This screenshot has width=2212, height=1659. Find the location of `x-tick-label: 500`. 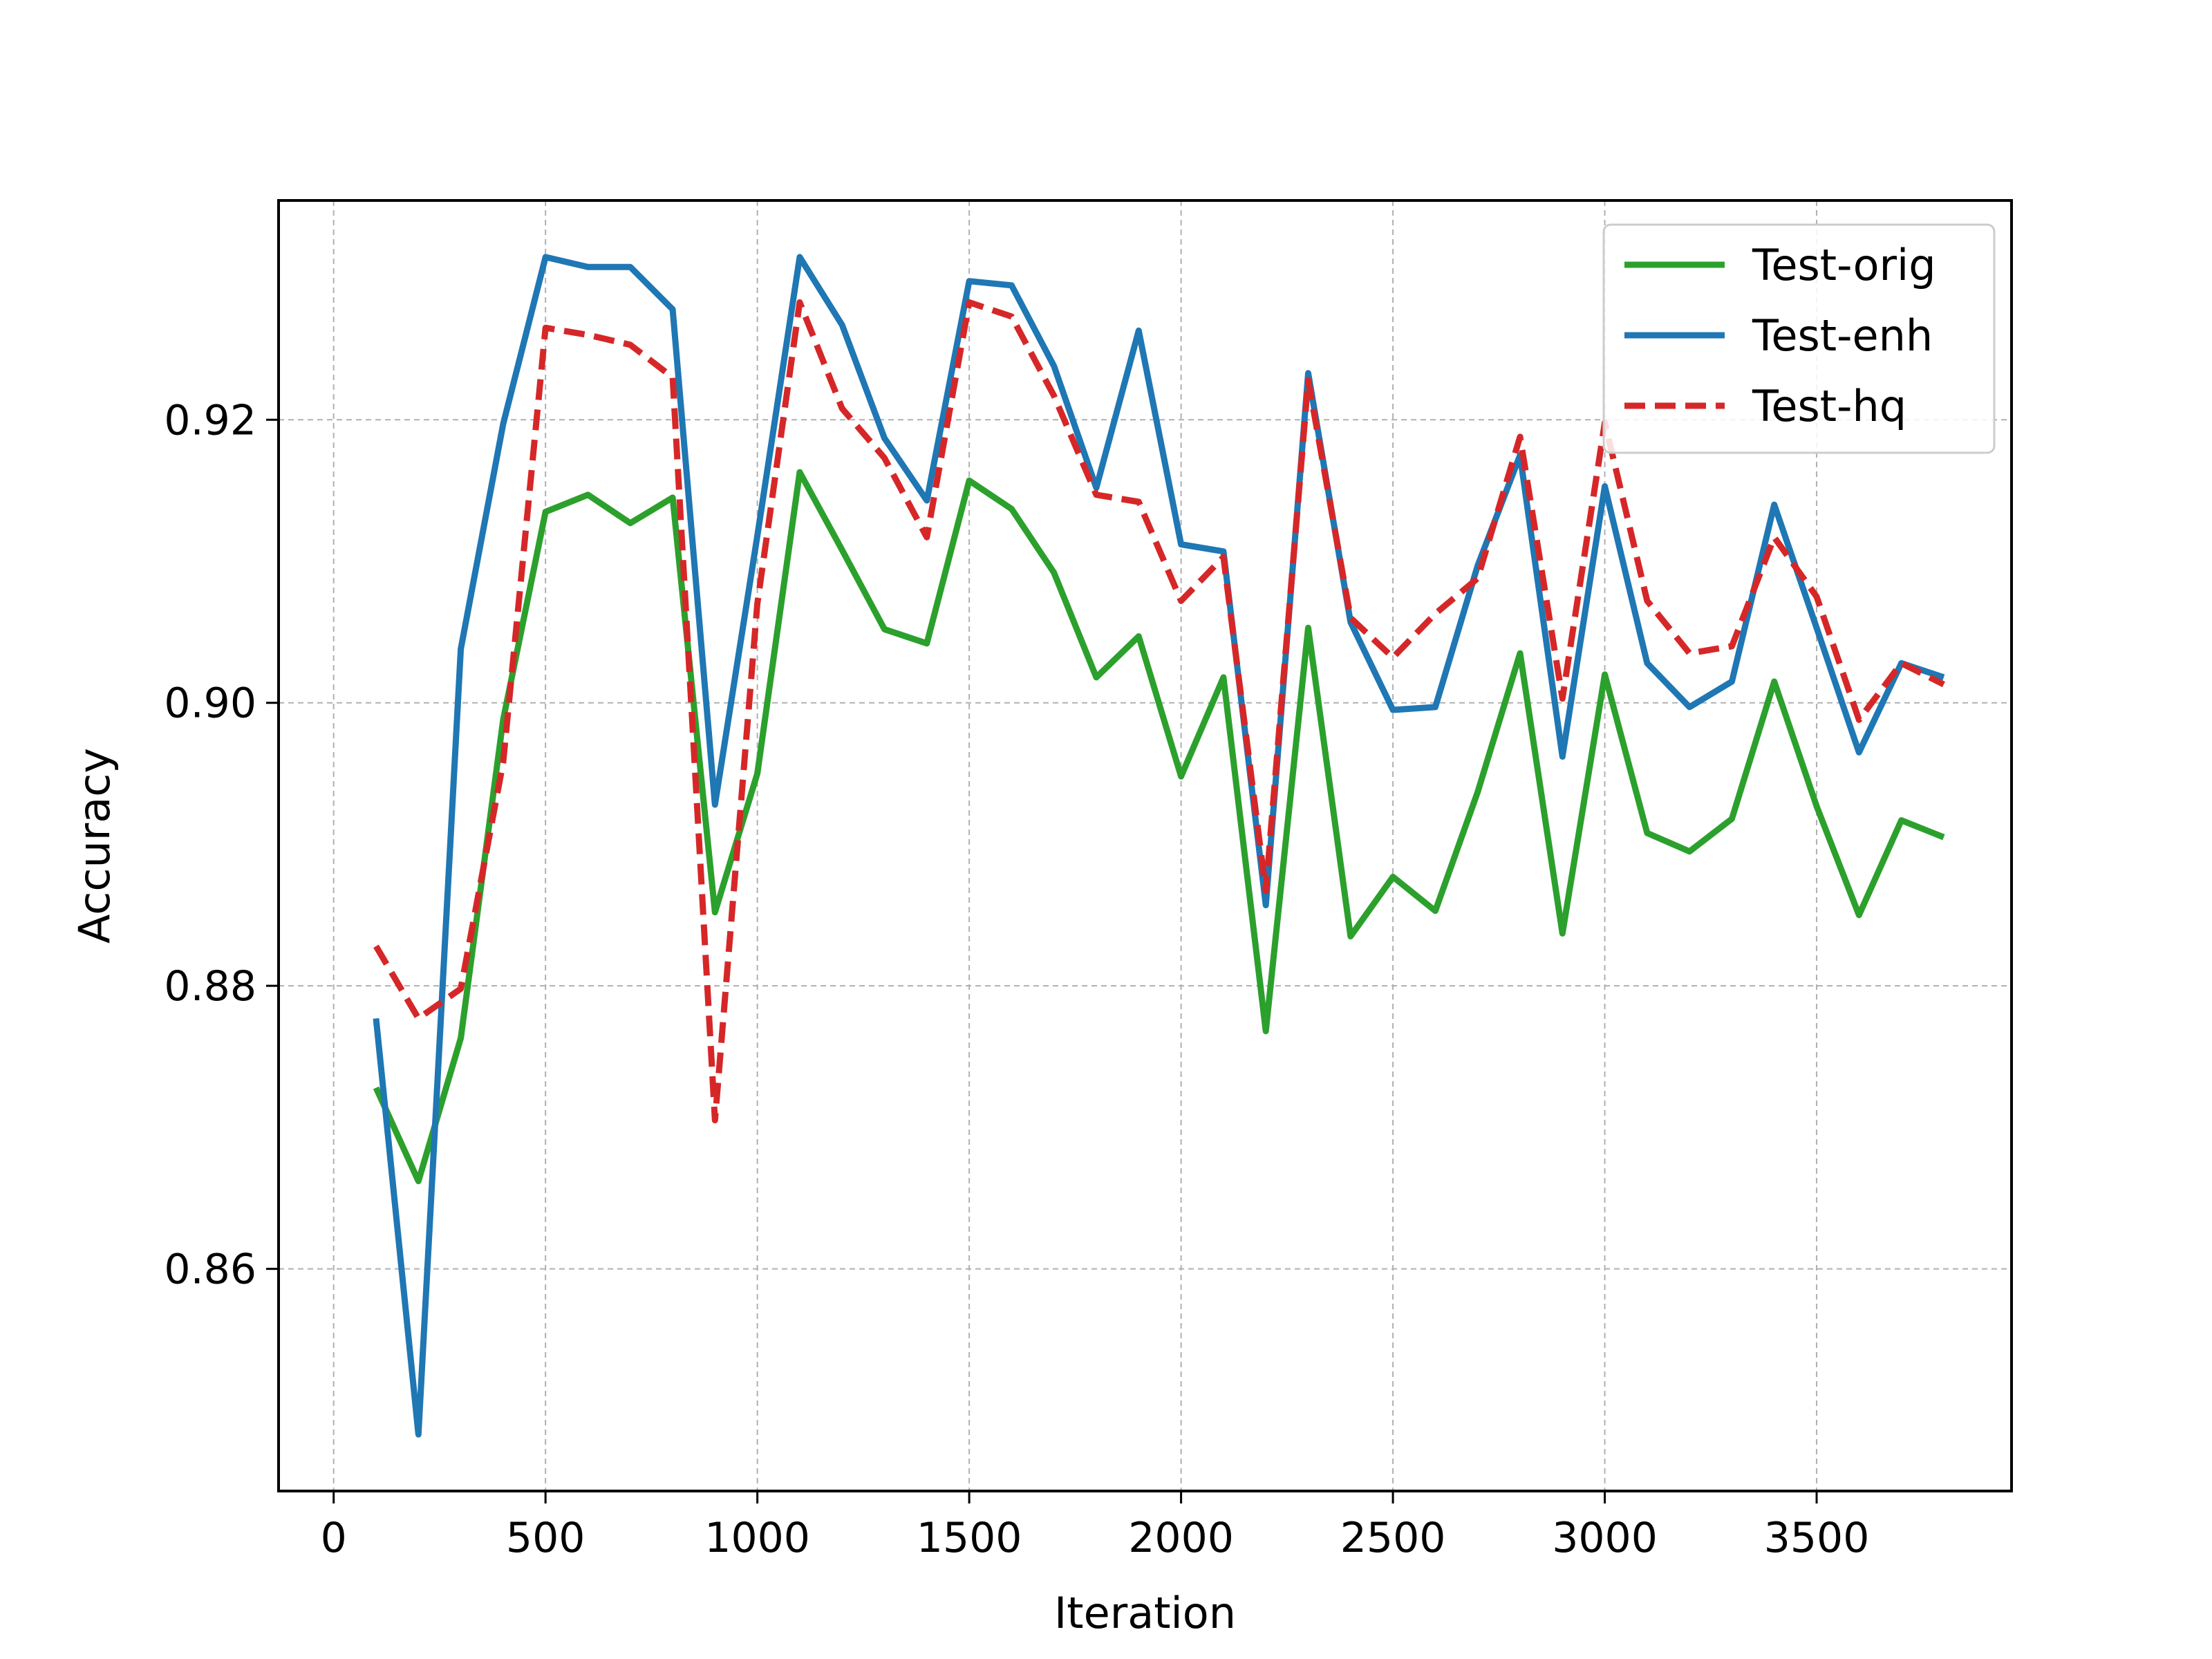

x-tick-label: 500 is located at coordinates (545, 1538).